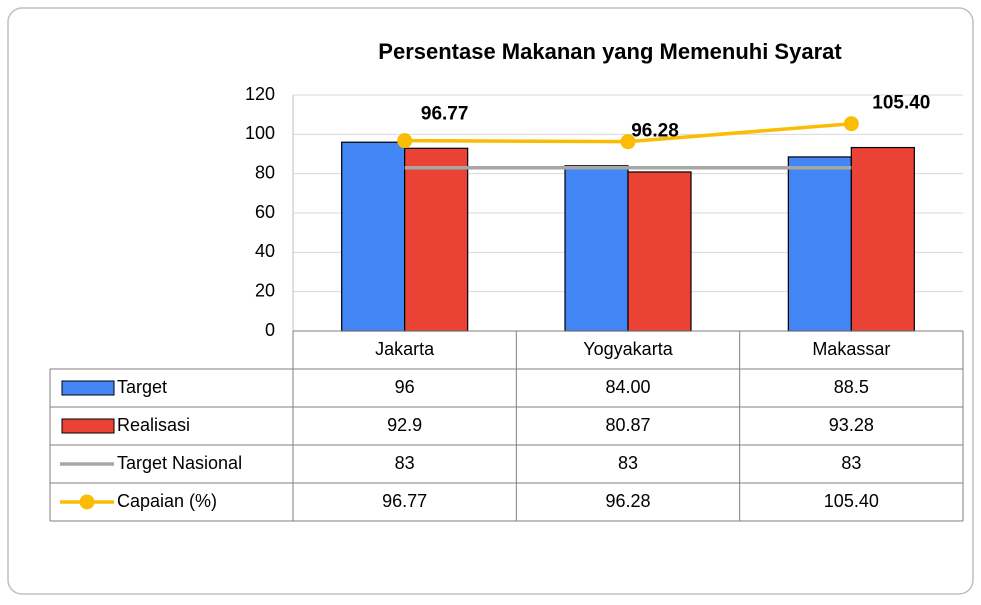 The width and height of the screenshot is (981, 605). Describe the element at coordinates (851, 387) in the screenshot. I see `table-cell: 88.5` at that location.